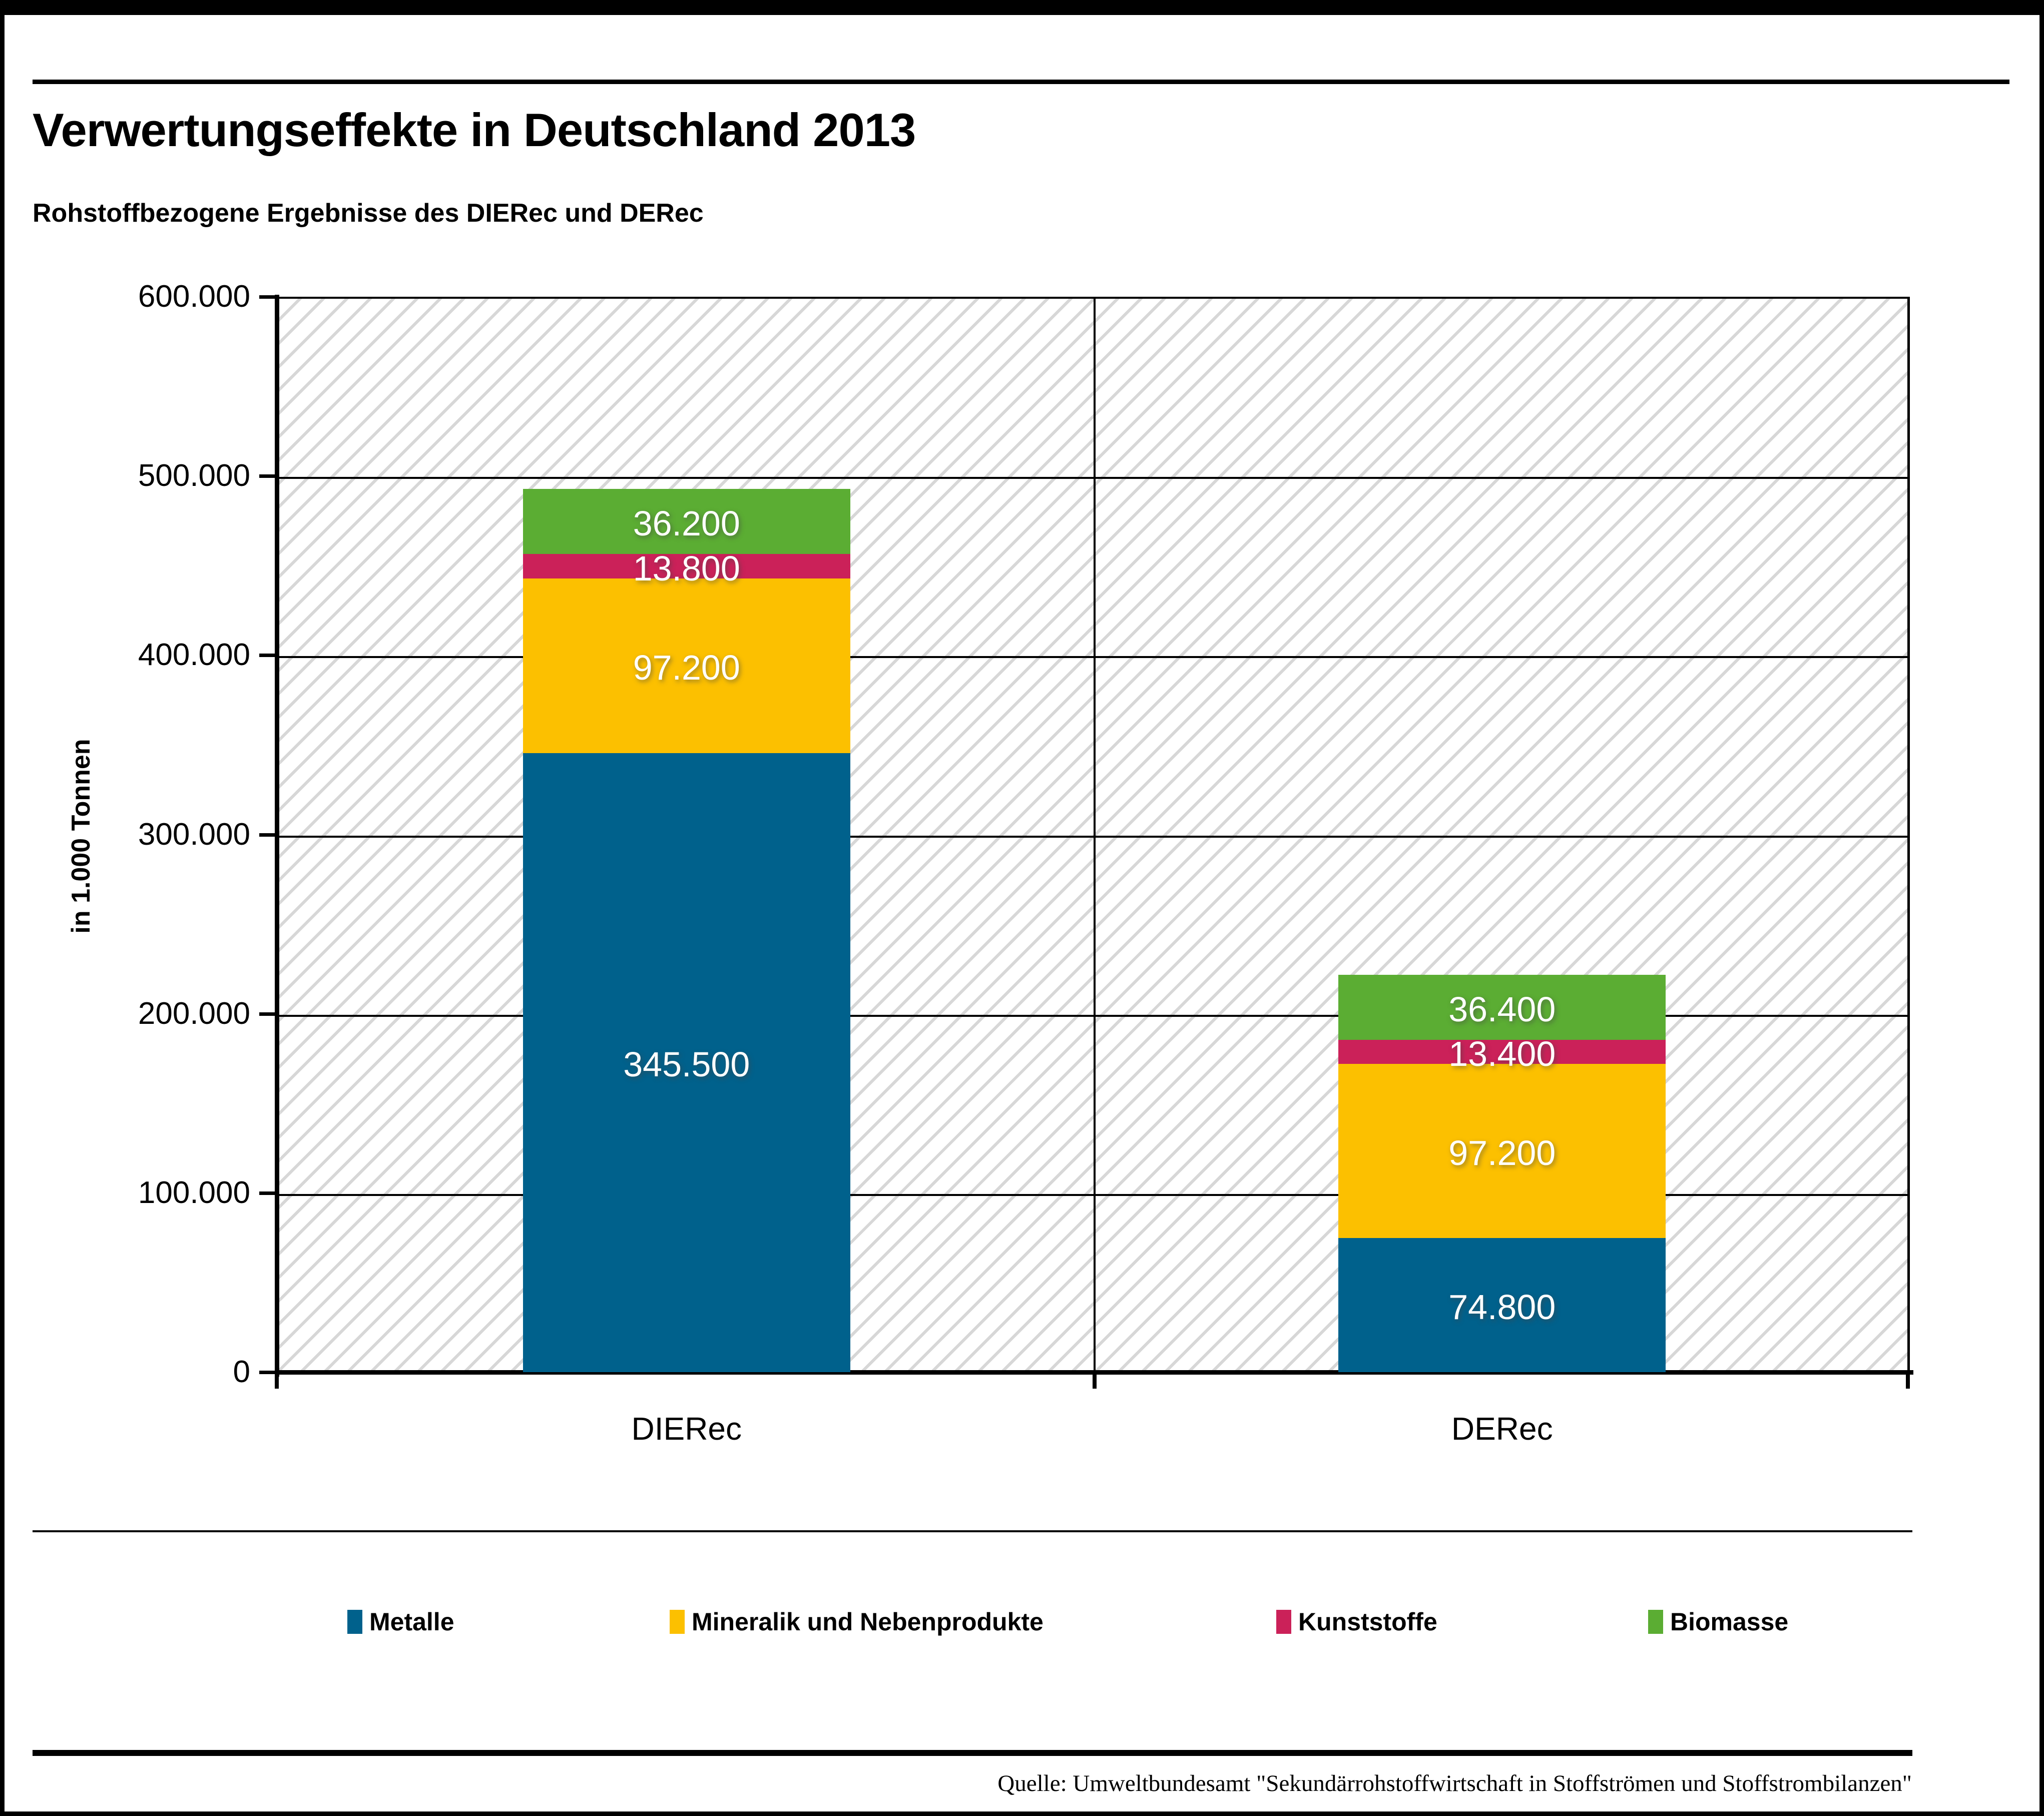 The width and height of the screenshot is (2044, 1816). I want to click on source-rule, so click(972, 1753).